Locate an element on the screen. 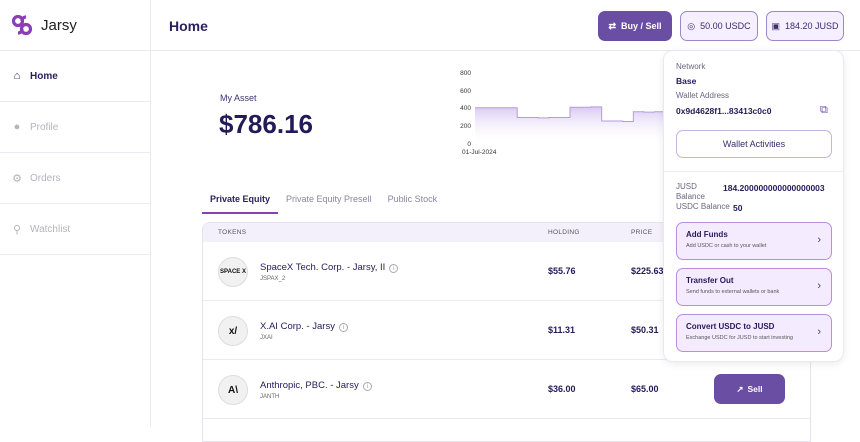  series-line is located at coordinates (570, 114).